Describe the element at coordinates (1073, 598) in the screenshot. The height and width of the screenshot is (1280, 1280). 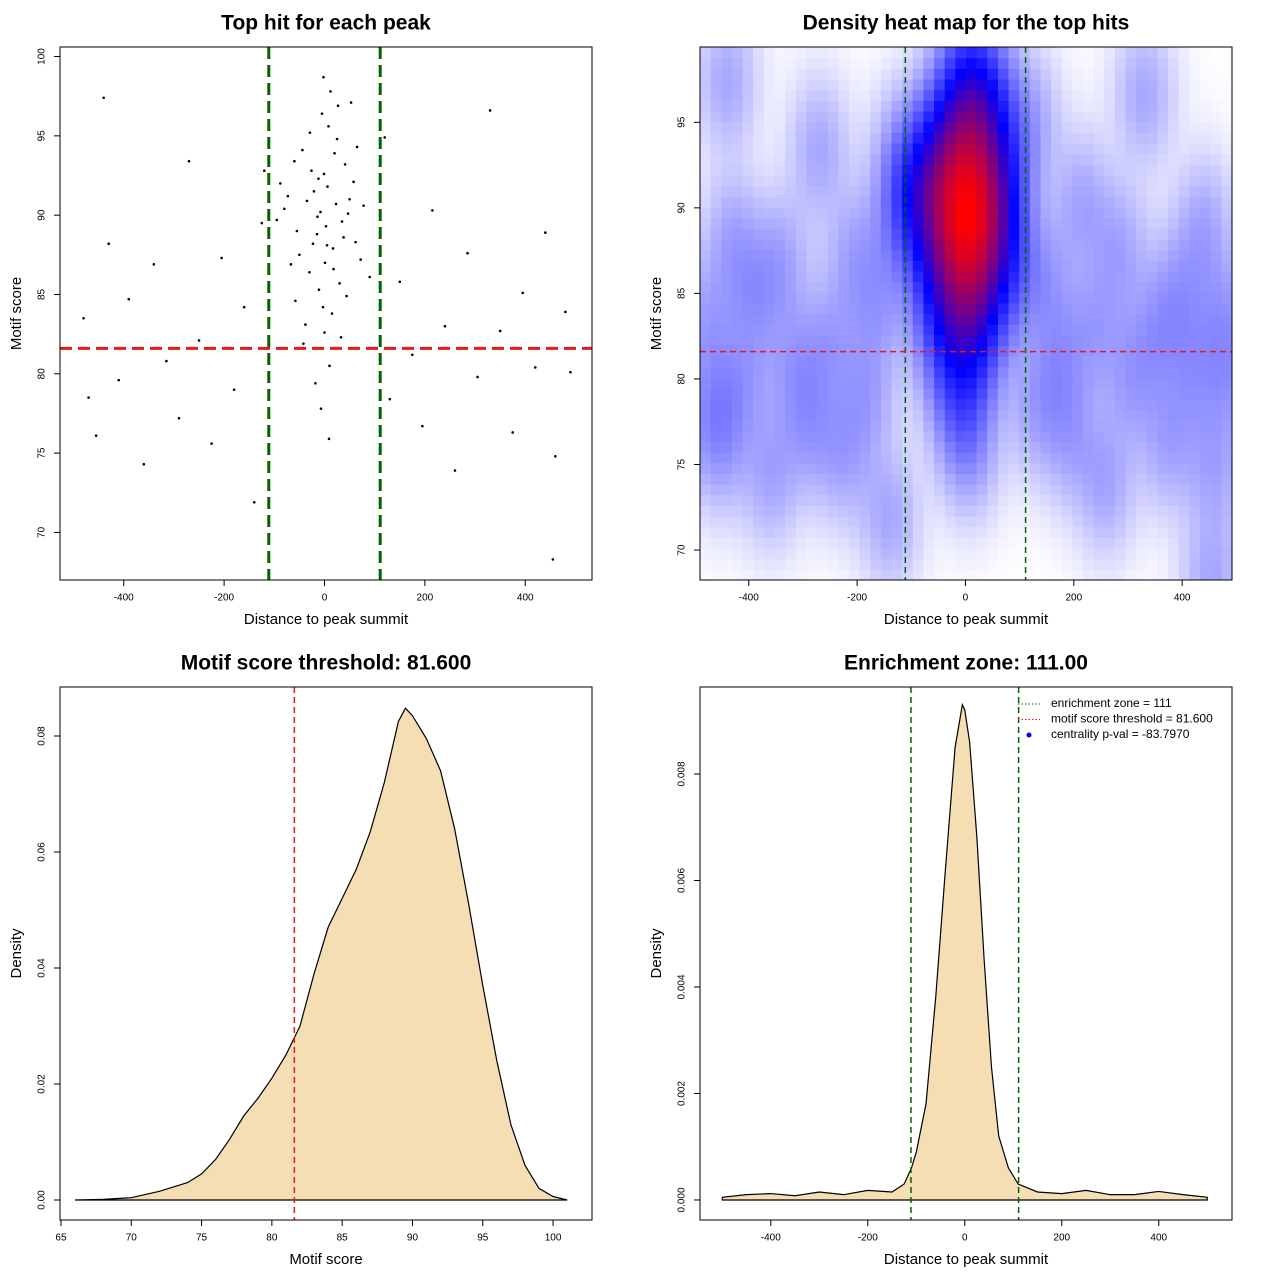
I see `x-tick-label: 200` at that location.